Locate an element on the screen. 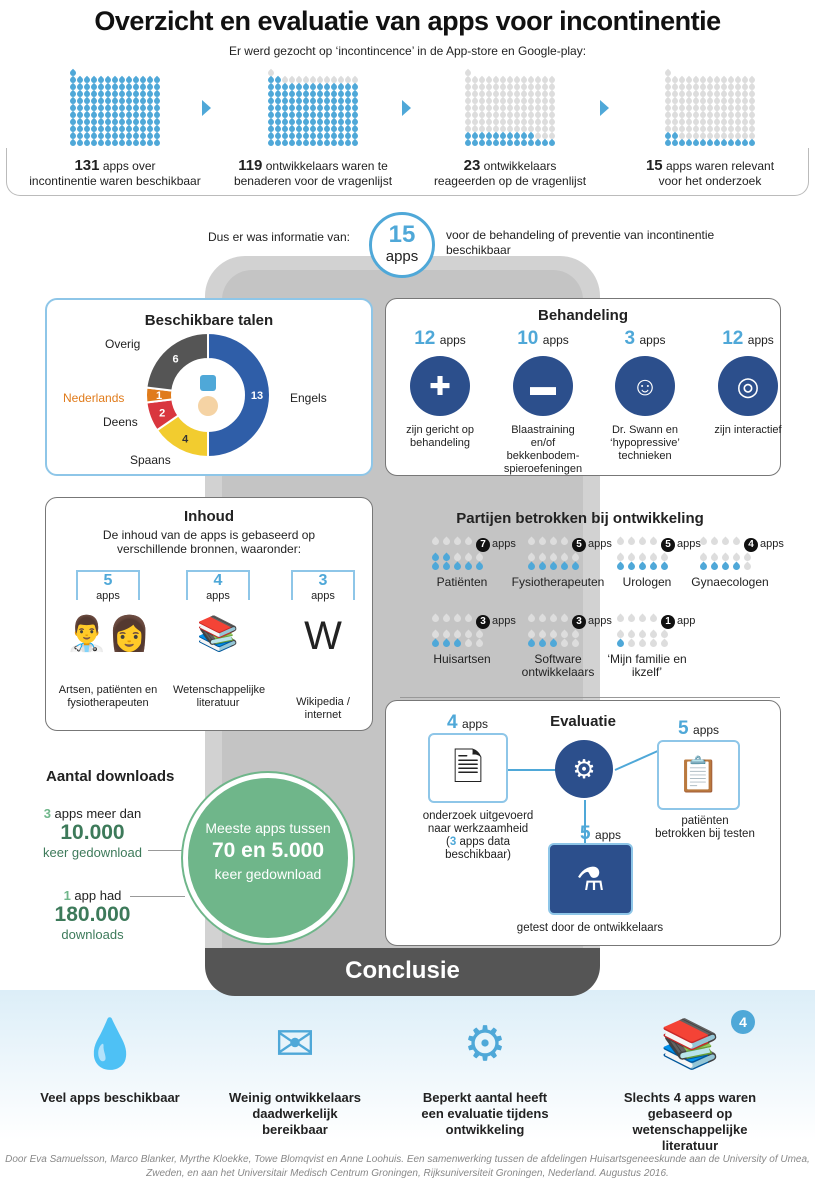 Image resolution: width=815 pixels, height=1184 pixels. behandeling-title: Behandeling is located at coordinates (582, 315).